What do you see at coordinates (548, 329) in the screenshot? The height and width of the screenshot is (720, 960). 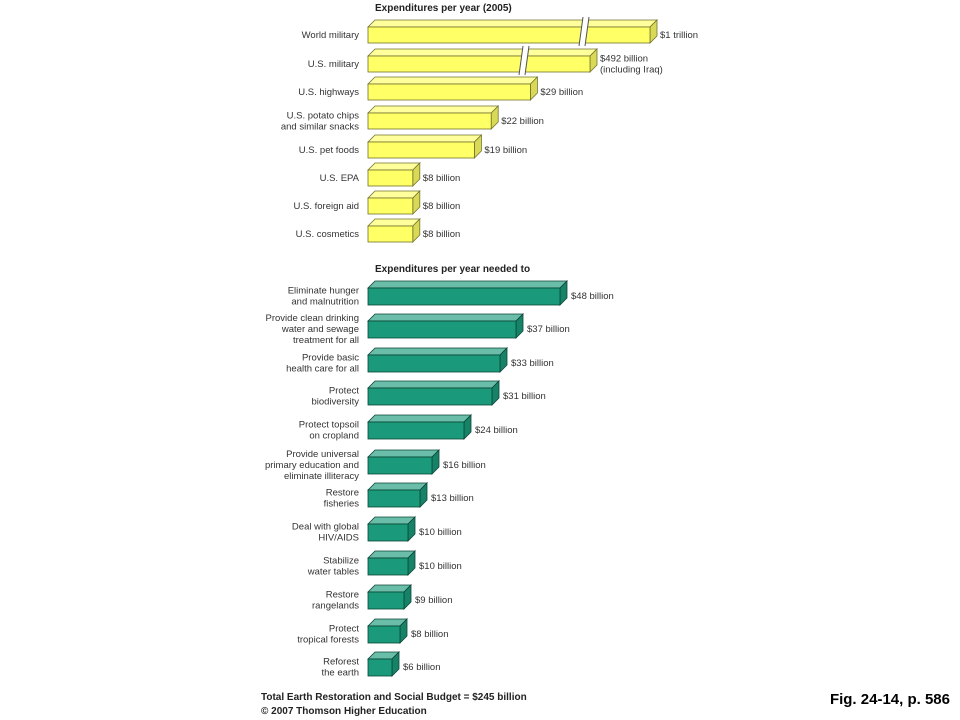 I see `value-label-needed-1: $37 billion` at bounding box center [548, 329].